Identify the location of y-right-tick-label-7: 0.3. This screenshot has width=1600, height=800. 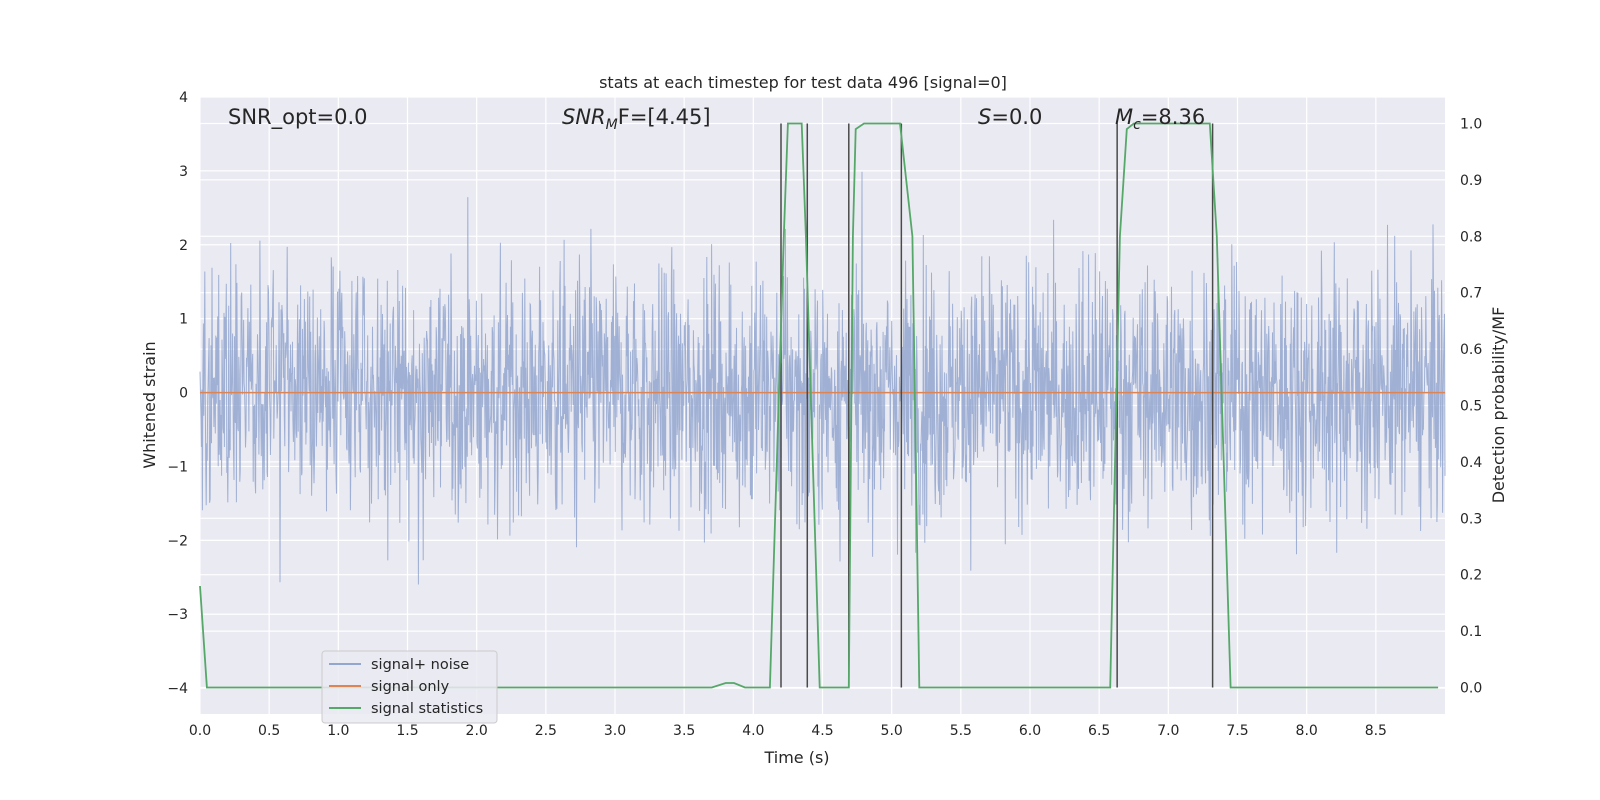
(1471, 519).